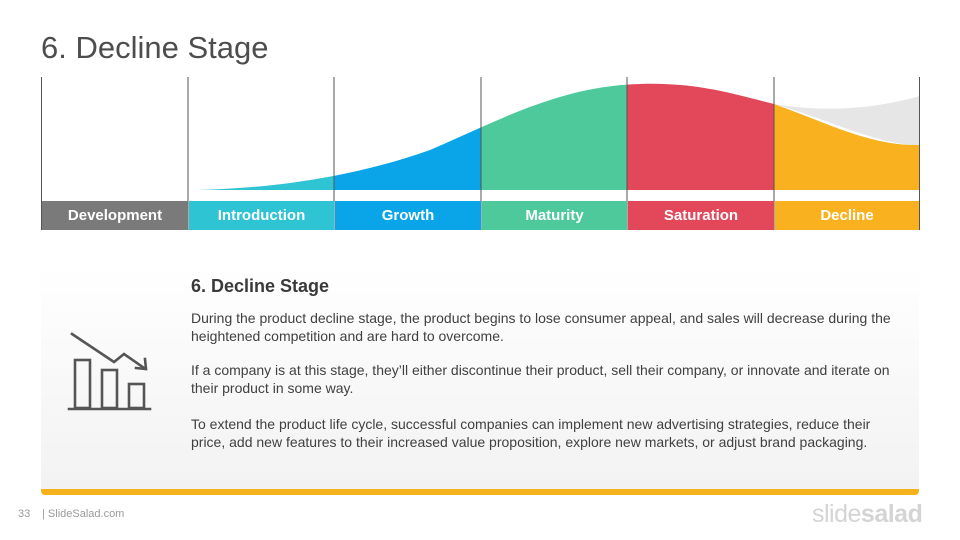 The image size is (960, 540). I want to click on stage-label: Decline, so click(847, 215).